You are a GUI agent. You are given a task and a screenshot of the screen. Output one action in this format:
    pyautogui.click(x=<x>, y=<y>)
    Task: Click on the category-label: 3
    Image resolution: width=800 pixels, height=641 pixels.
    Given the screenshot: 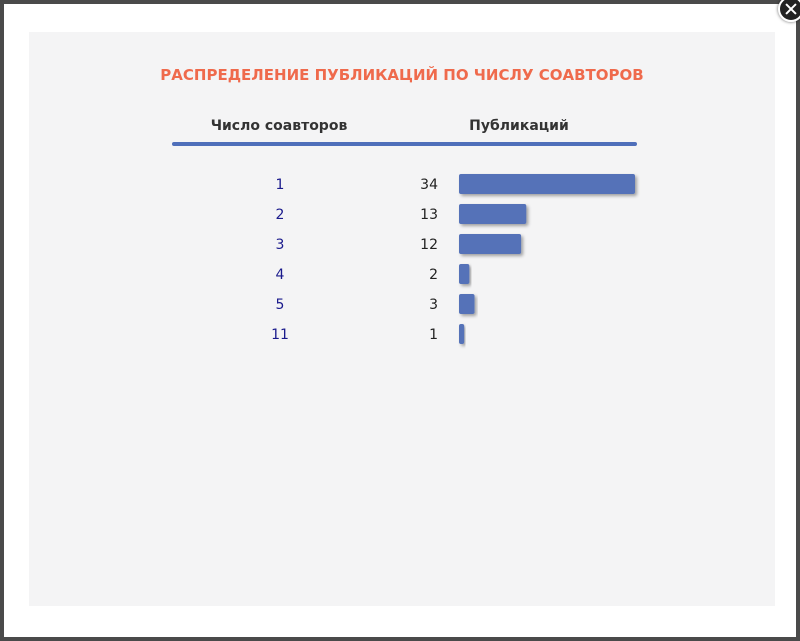 What is the action you would take?
    pyautogui.click(x=280, y=245)
    